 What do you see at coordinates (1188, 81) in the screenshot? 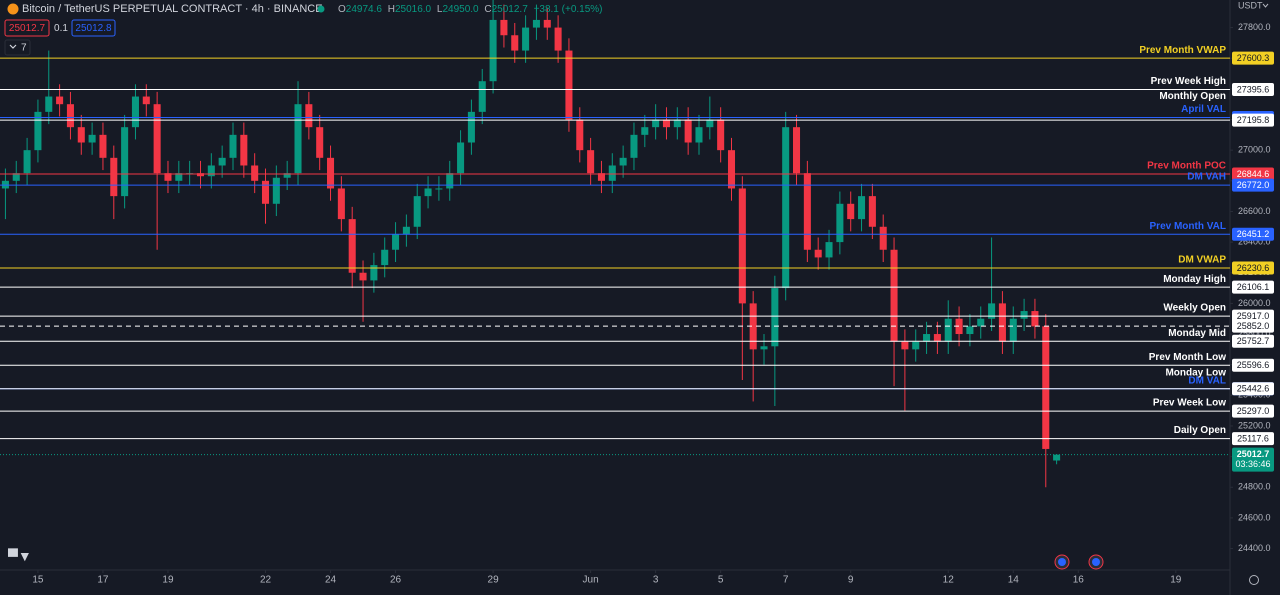
I see `level-name: Prev Week High` at bounding box center [1188, 81].